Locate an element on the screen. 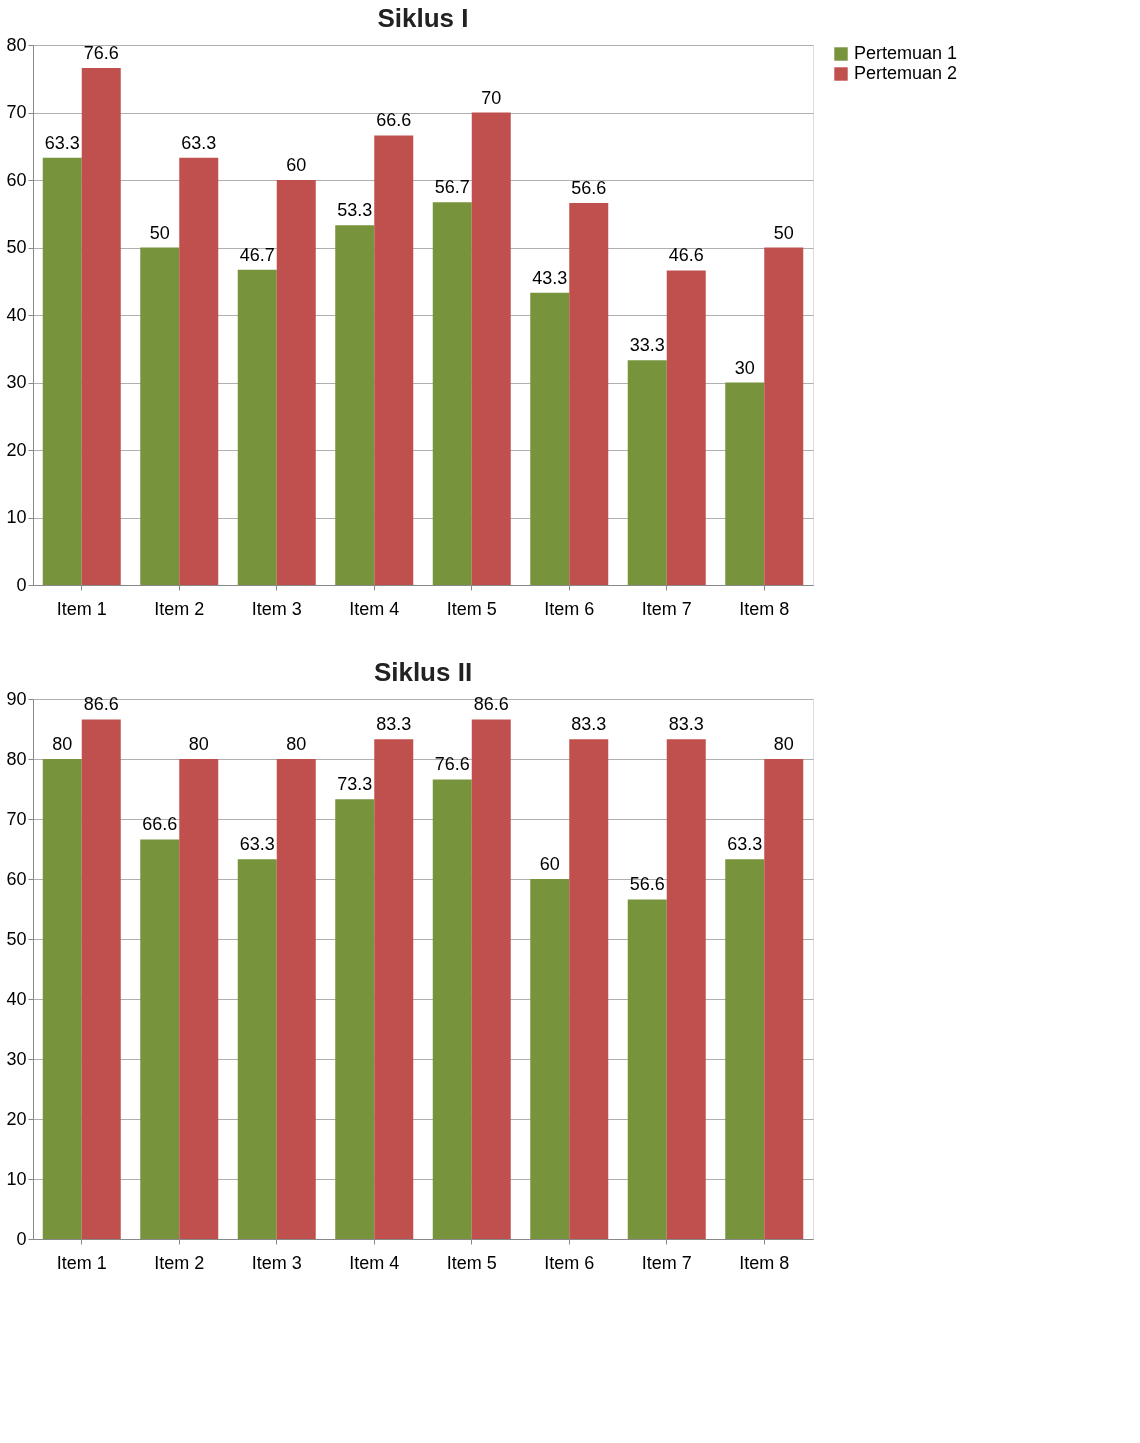 This screenshot has width=1140, height=1443. chart-title: Siklus II is located at coordinates (423, 672).